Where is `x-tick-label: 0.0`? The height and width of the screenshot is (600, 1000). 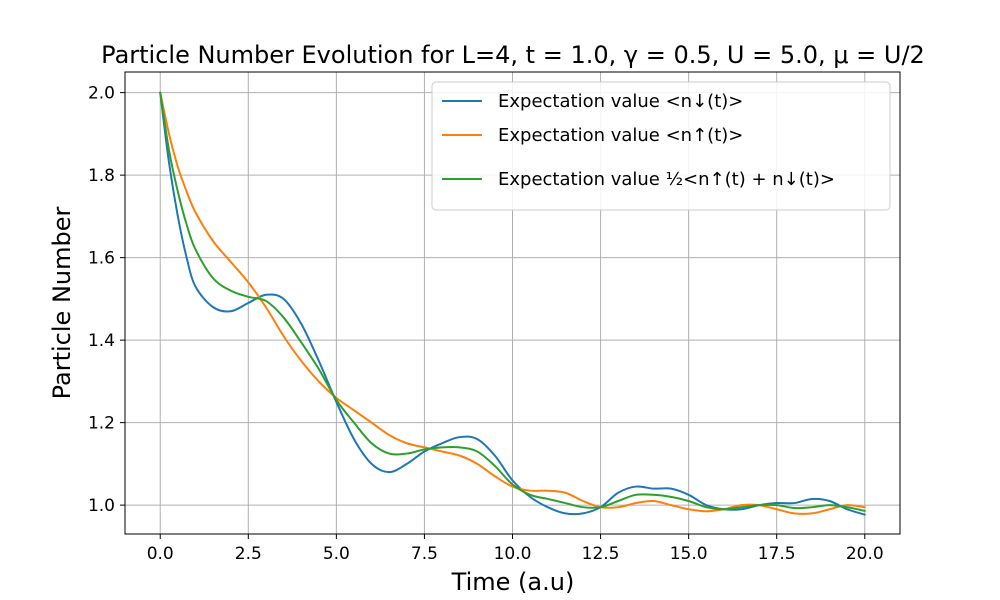 x-tick-label: 0.0 is located at coordinates (160, 554).